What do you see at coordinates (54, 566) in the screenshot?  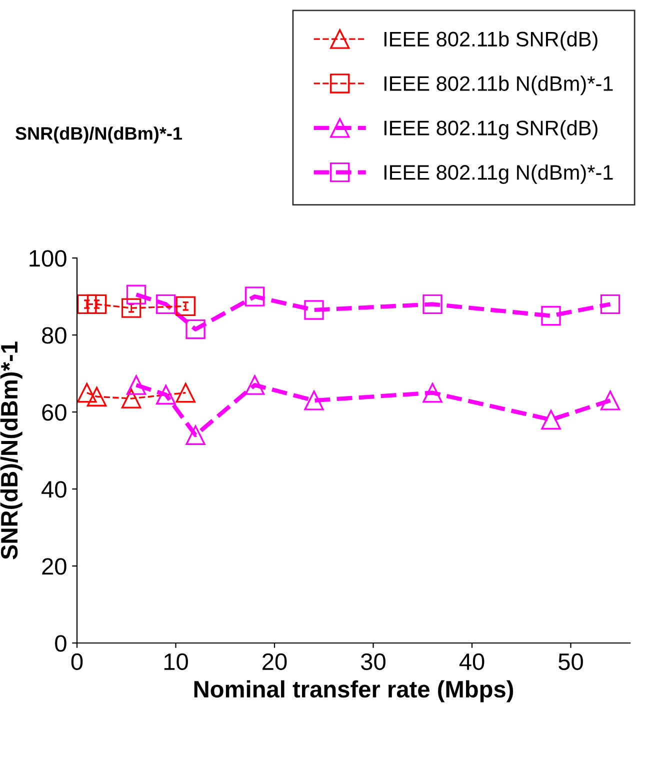 I see `y-tick-label: 20` at bounding box center [54, 566].